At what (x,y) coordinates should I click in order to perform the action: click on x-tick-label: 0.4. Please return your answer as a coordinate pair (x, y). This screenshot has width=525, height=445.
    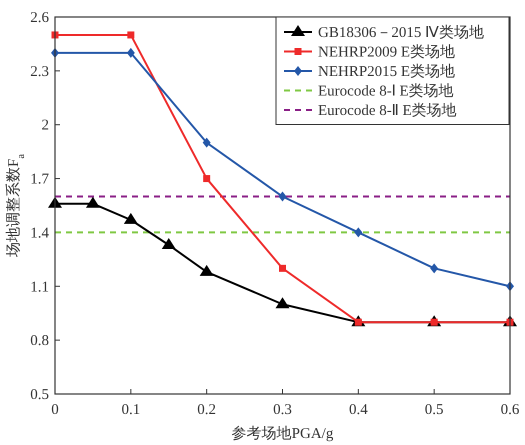
    Looking at the image, I should click on (358, 410).